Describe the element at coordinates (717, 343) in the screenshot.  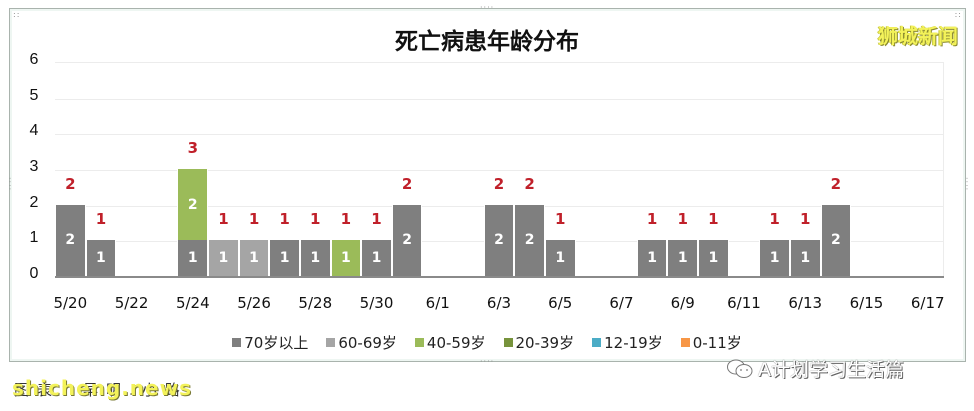
I see `legend-label: 0-11岁` at that location.